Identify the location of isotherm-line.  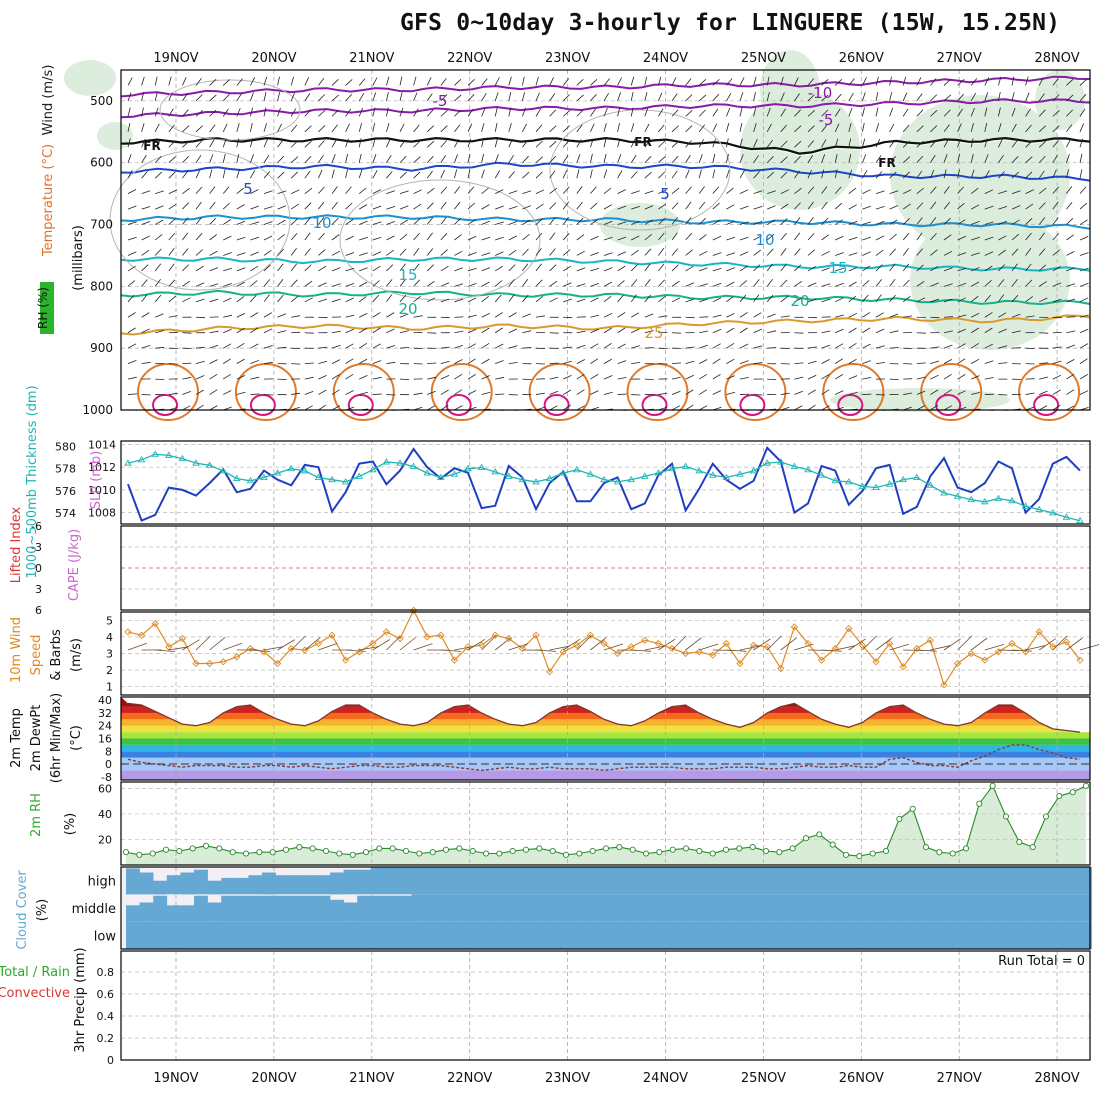
(605, 86).